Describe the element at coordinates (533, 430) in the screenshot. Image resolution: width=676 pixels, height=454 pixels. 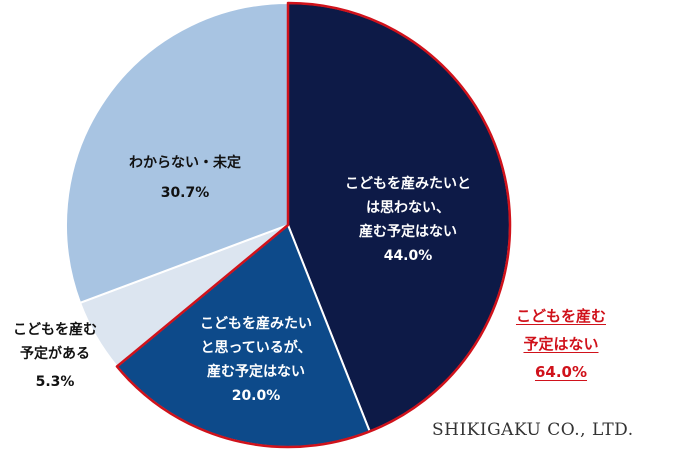
I see `company-logo-text: SHIKIGAKU CO., LTD.` at that location.